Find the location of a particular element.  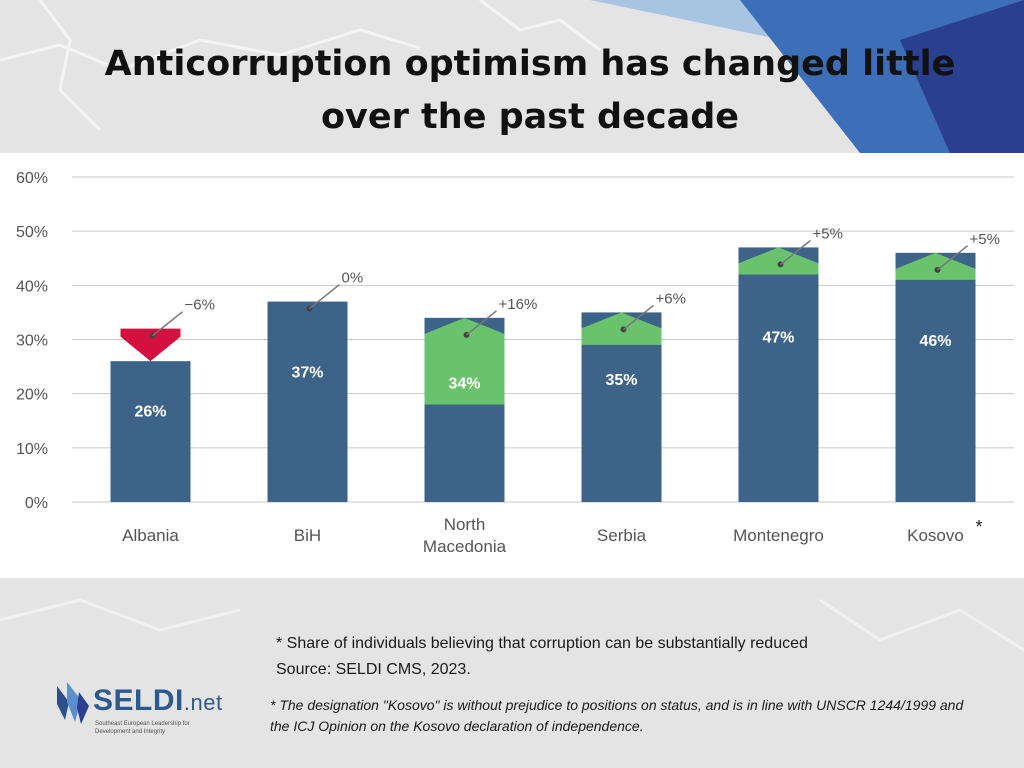

change-label: +16% is located at coordinates (518, 304).